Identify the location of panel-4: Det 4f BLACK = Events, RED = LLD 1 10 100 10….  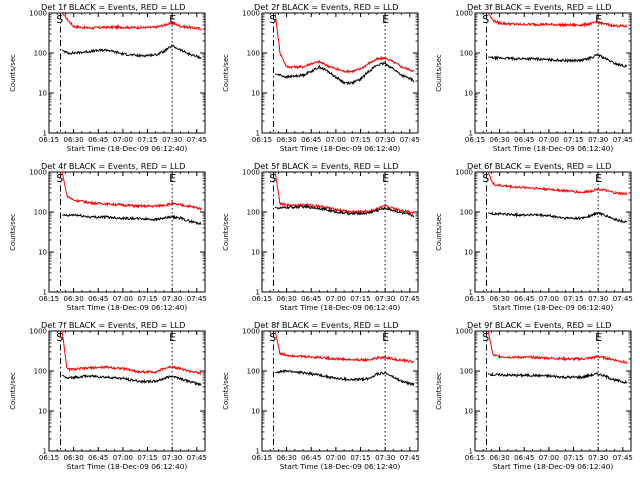
(108, 236).